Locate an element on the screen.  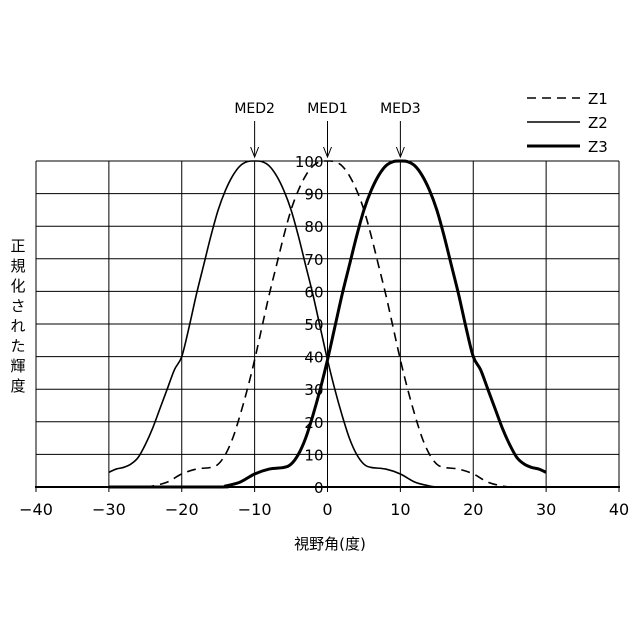
y-tick-label: 100 is located at coordinates (309, 162).